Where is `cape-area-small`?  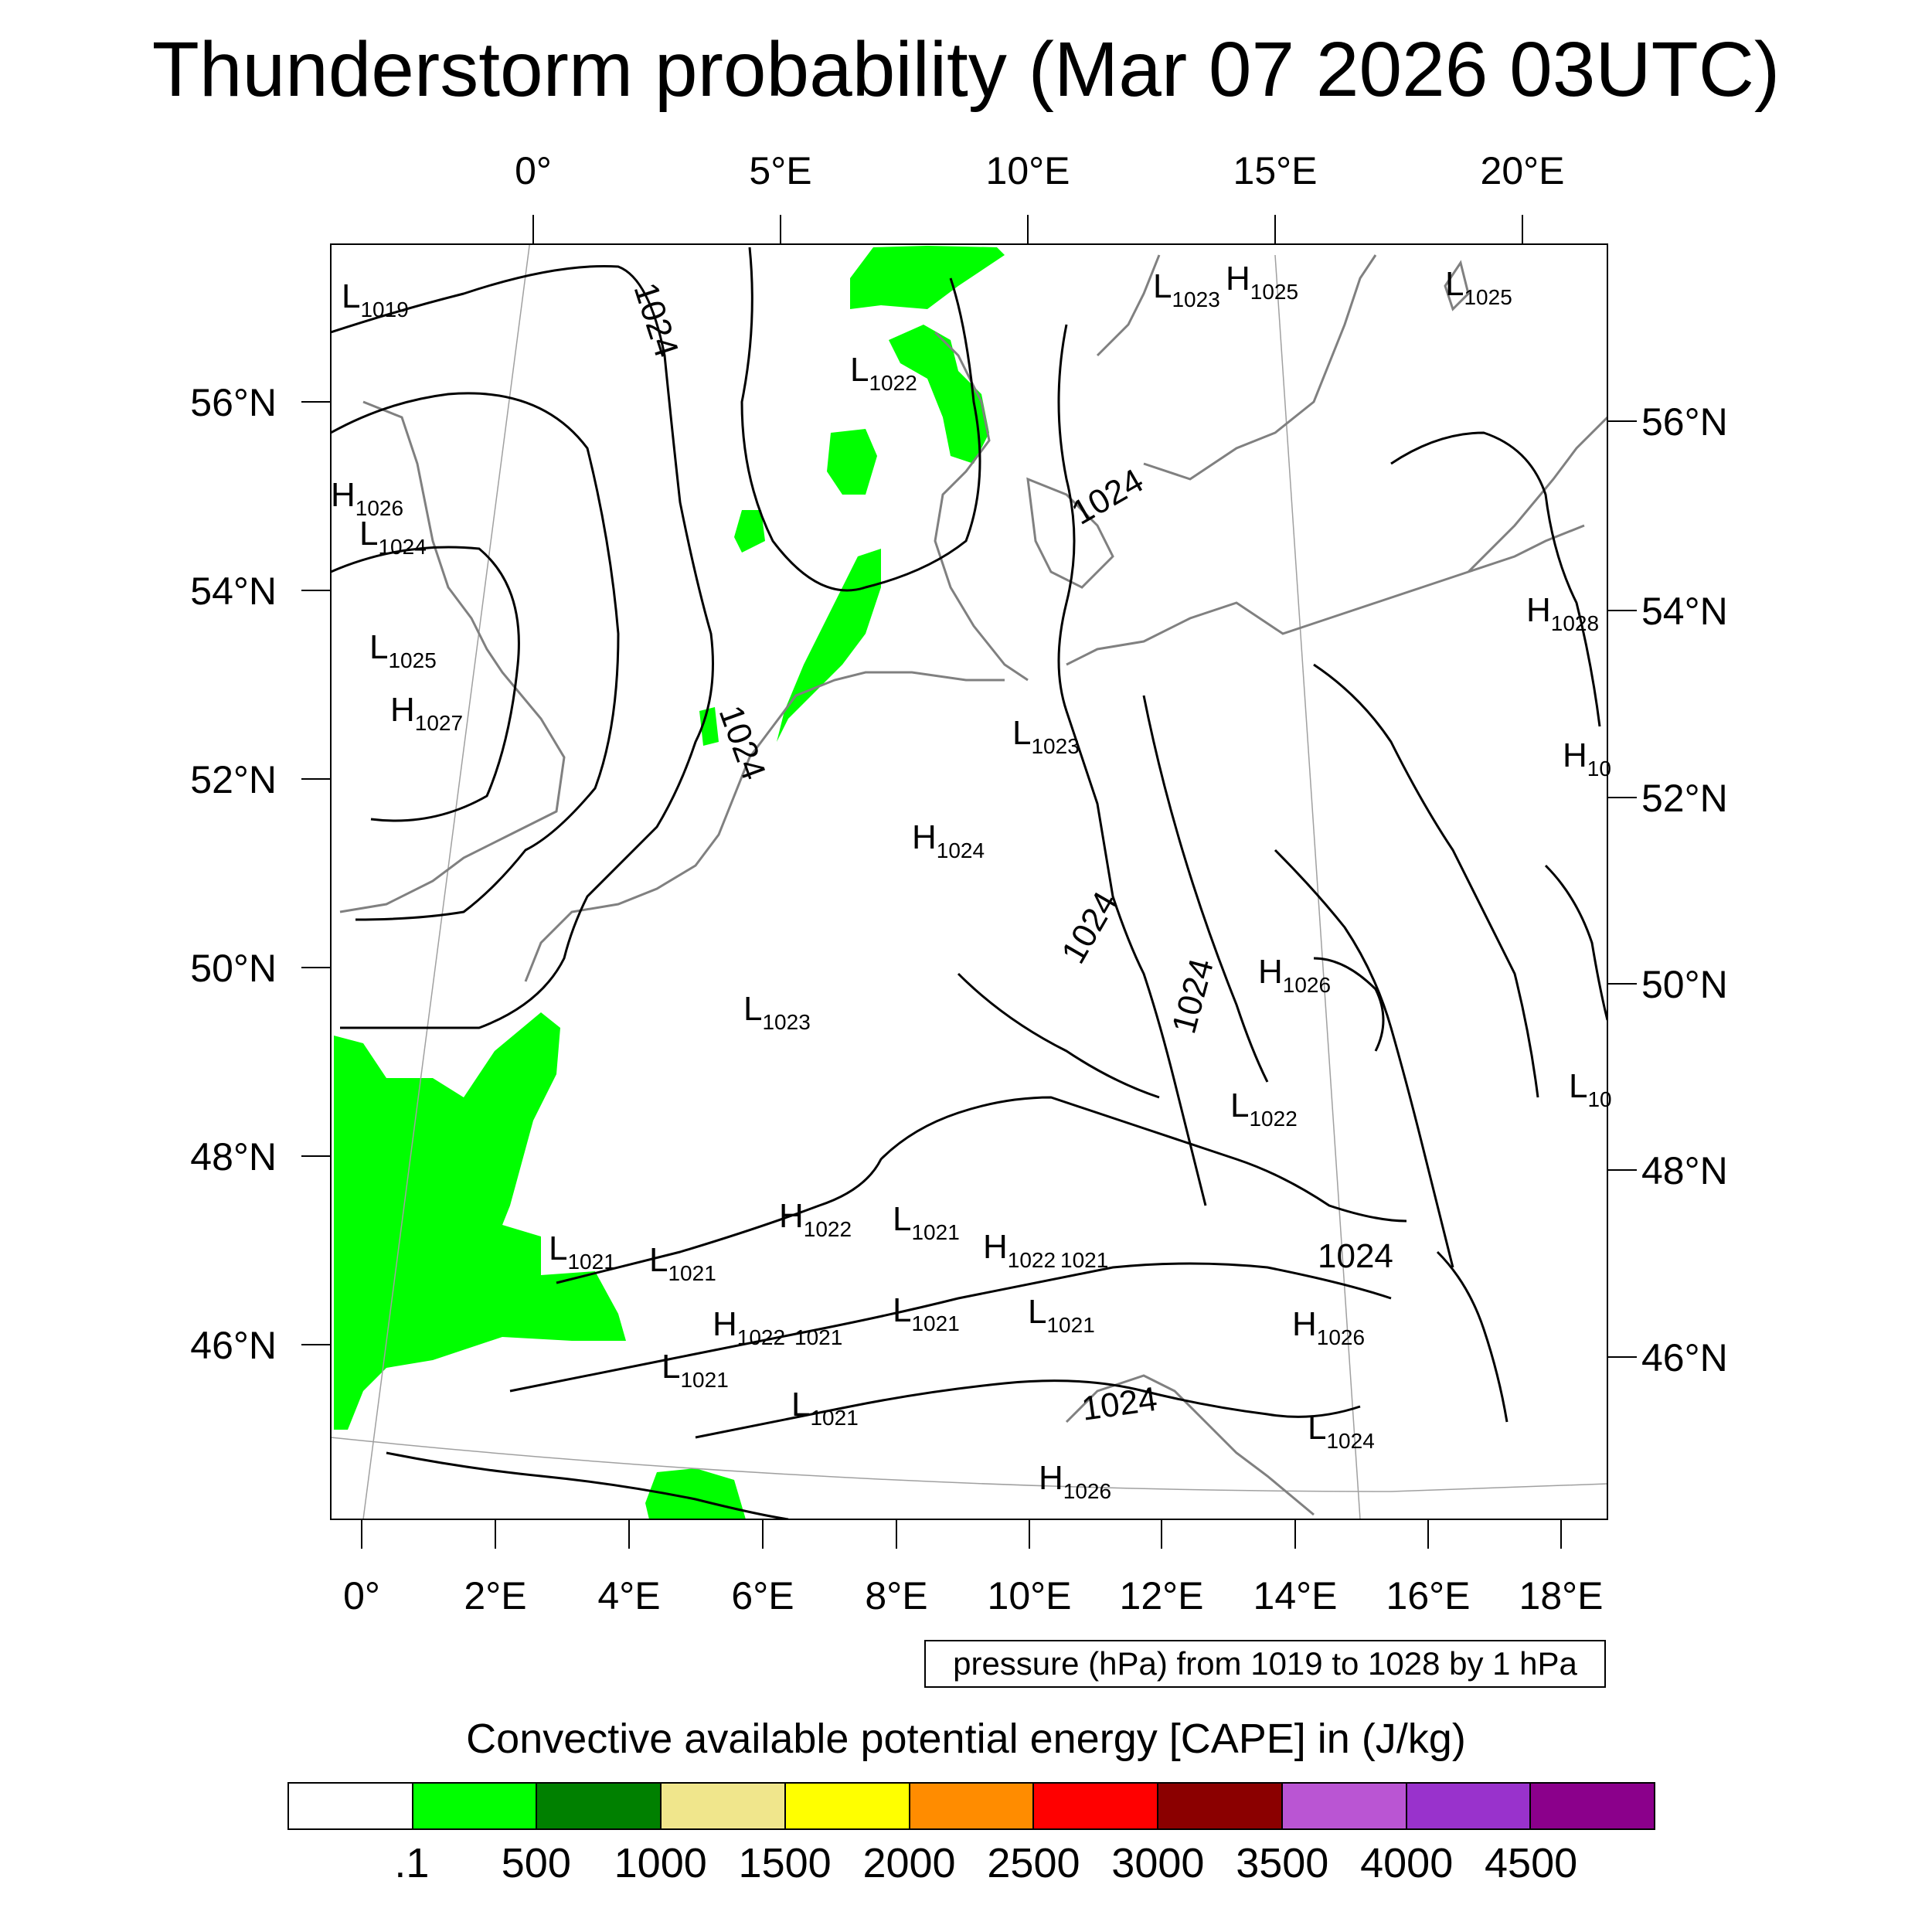
cape-area-small is located at coordinates (709, 727).